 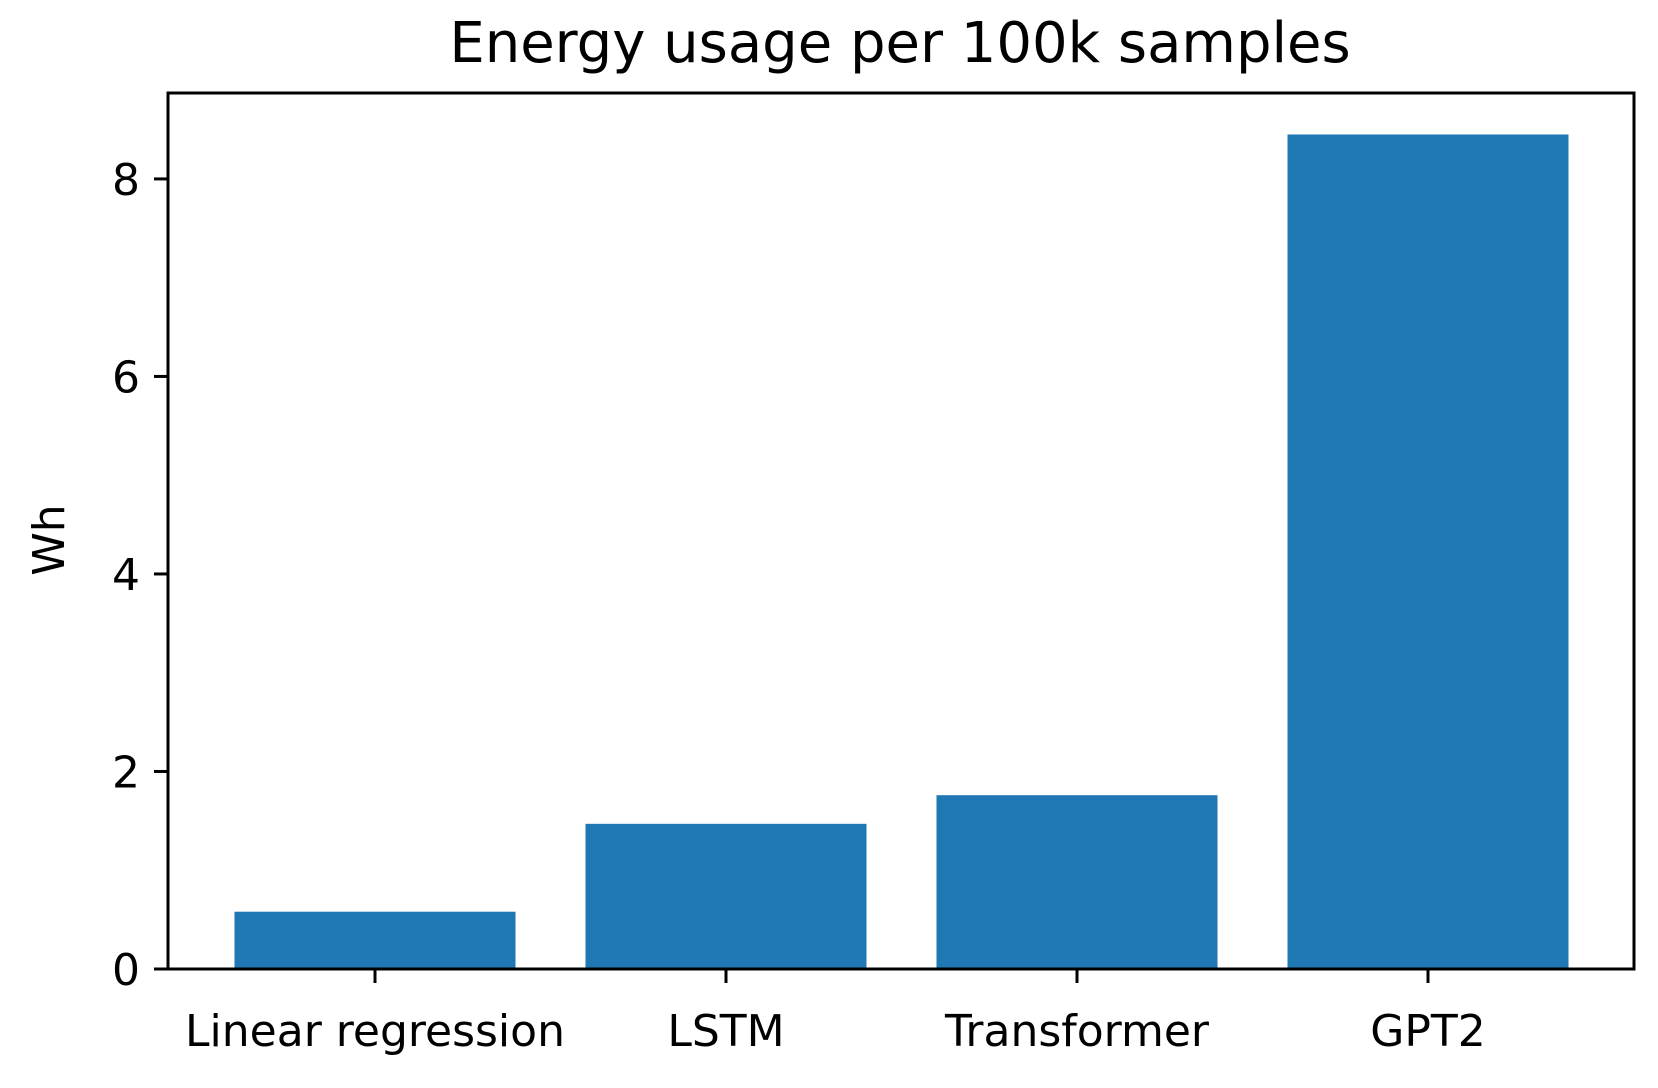 What do you see at coordinates (126, 377) in the screenshot?
I see `y-tick-label: 6` at bounding box center [126, 377].